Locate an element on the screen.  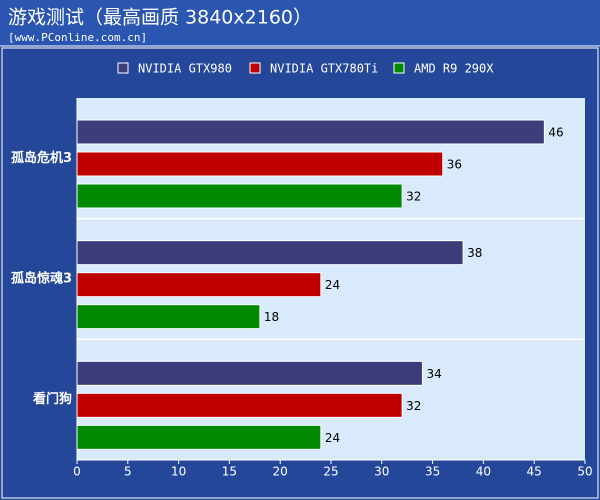
x-tick-label: 40 is located at coordinates (483, 472).